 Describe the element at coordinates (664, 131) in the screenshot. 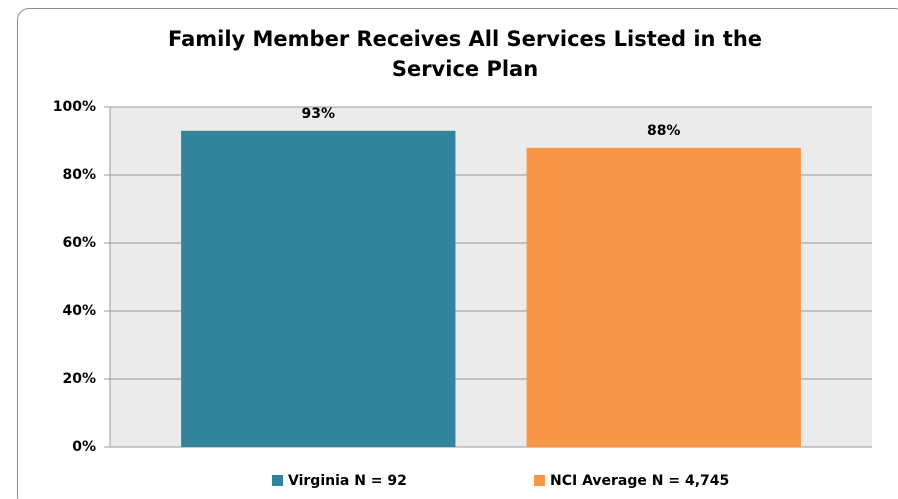

I see `data-label: 88%` at that location.